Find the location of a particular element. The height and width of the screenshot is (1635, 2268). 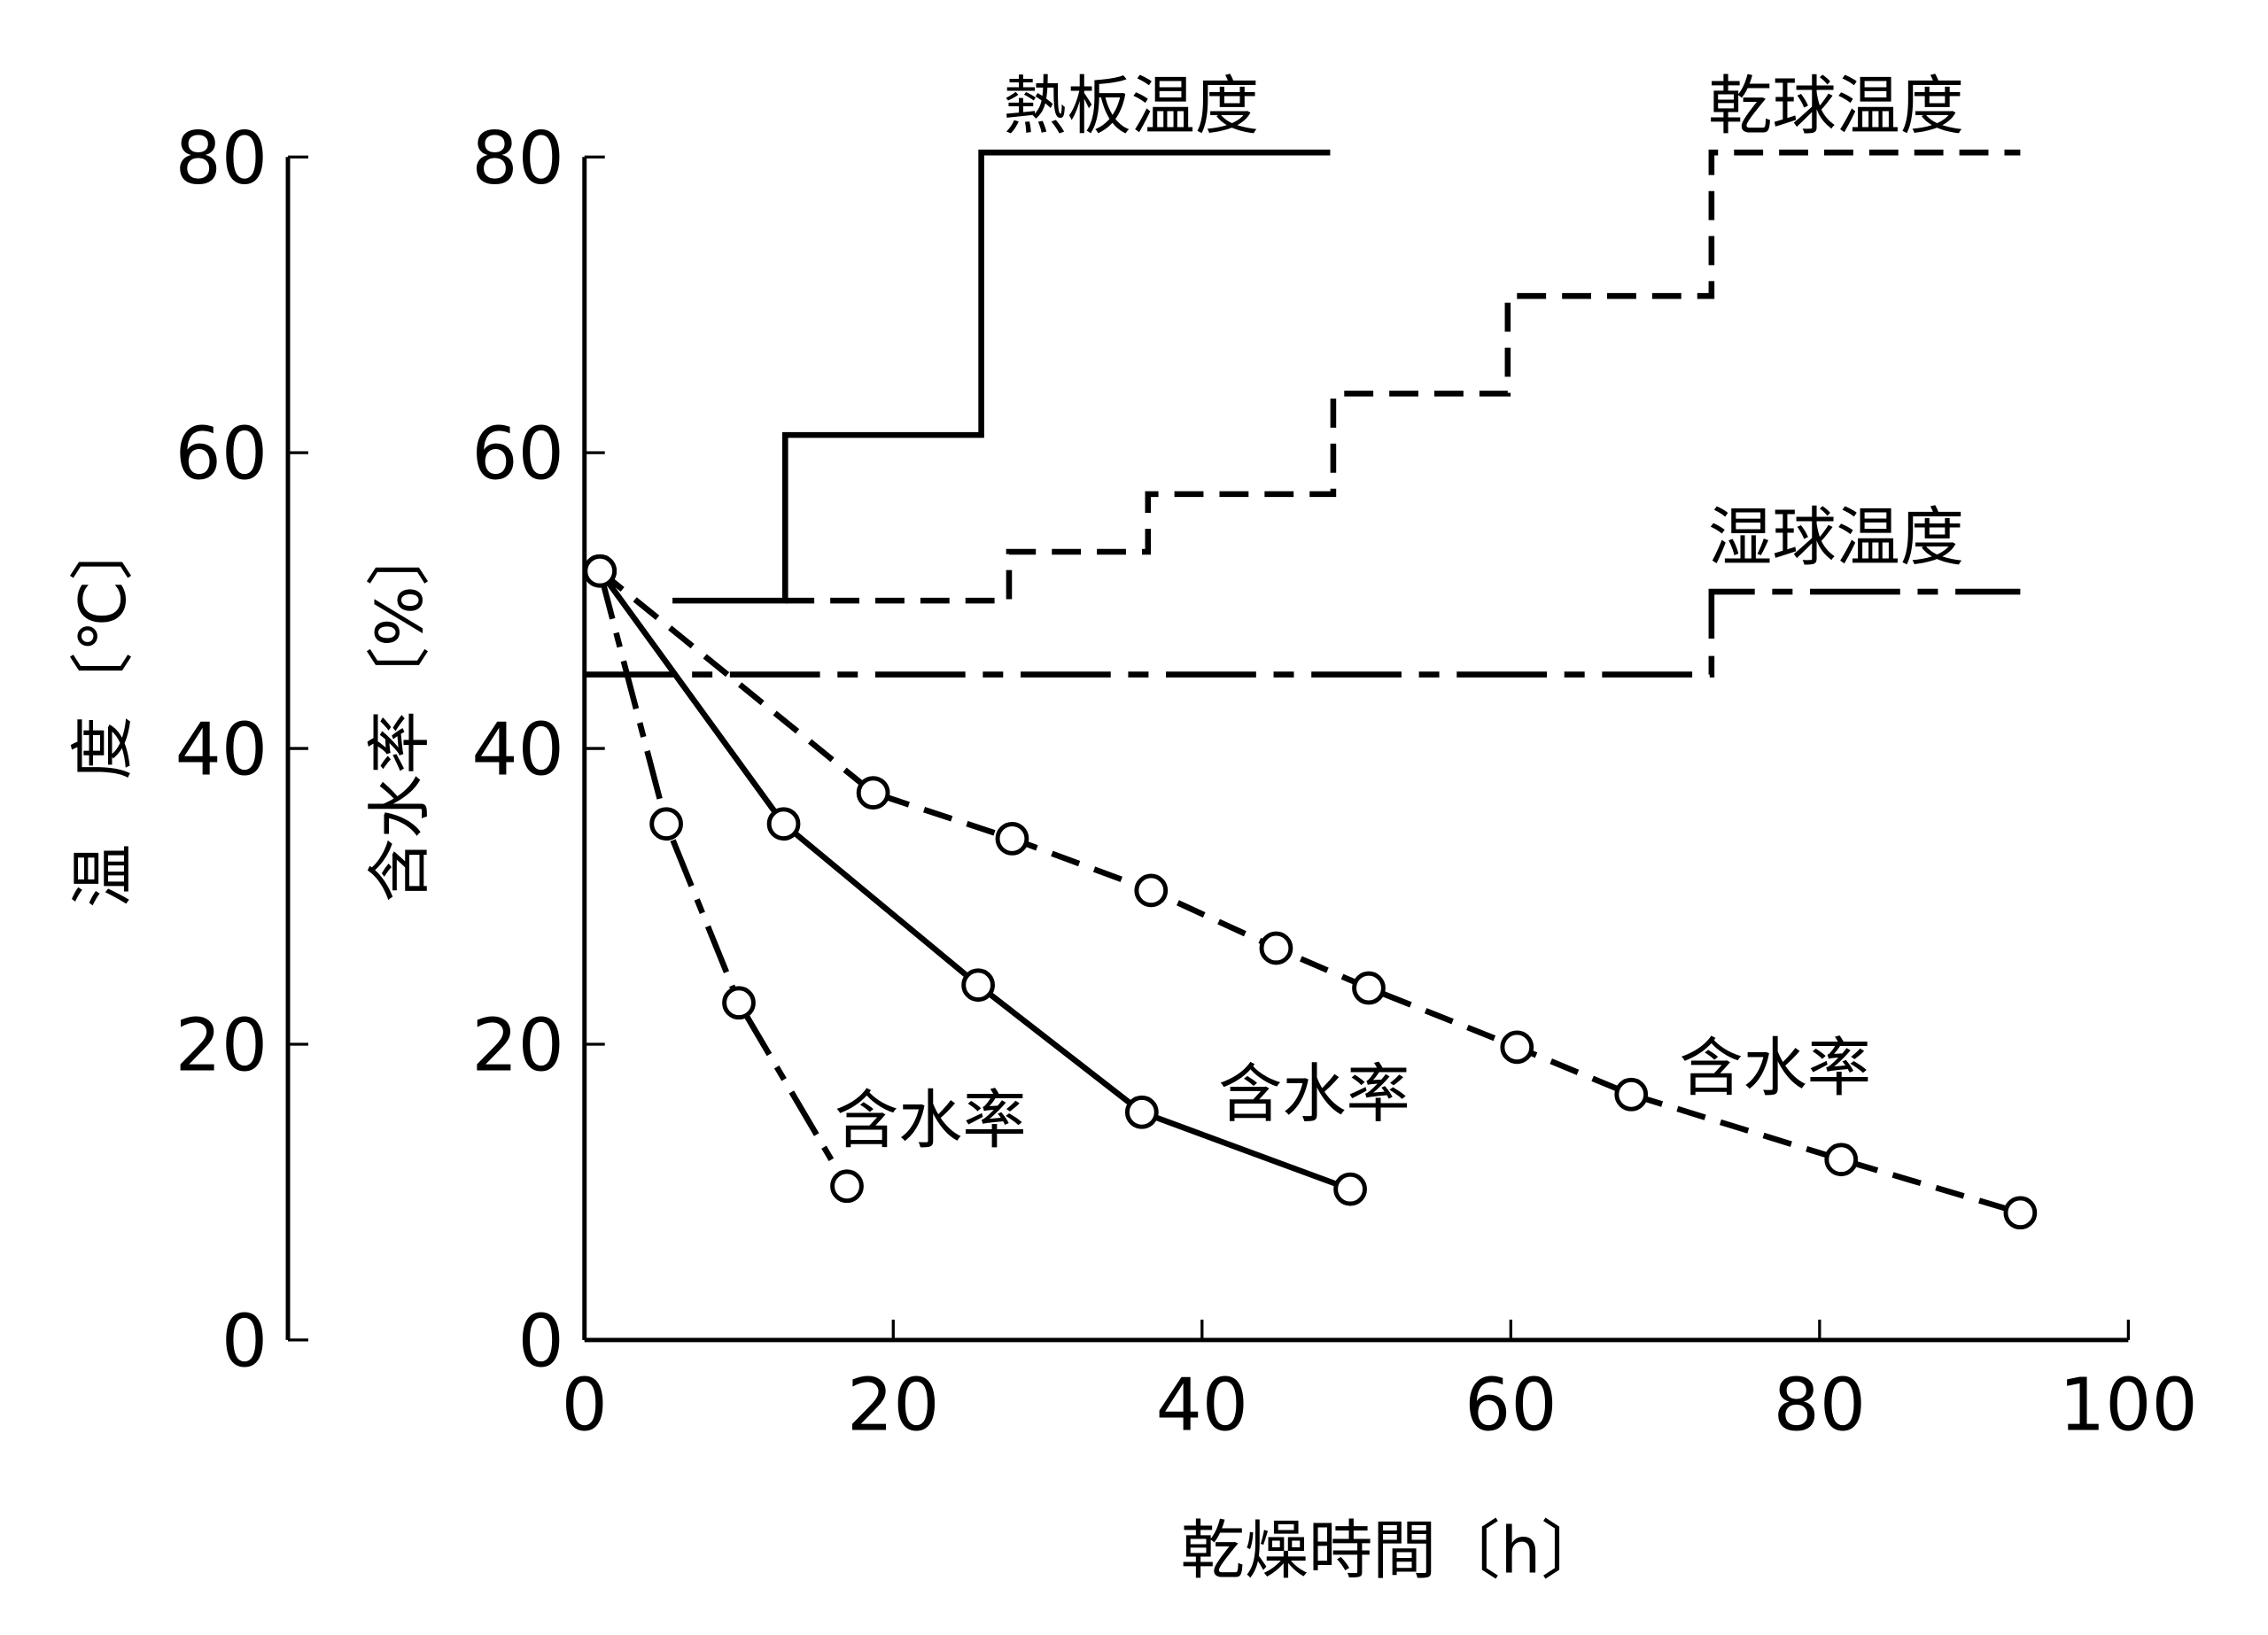

x-tick-label: 0 is located at coordinates (585, 1406).